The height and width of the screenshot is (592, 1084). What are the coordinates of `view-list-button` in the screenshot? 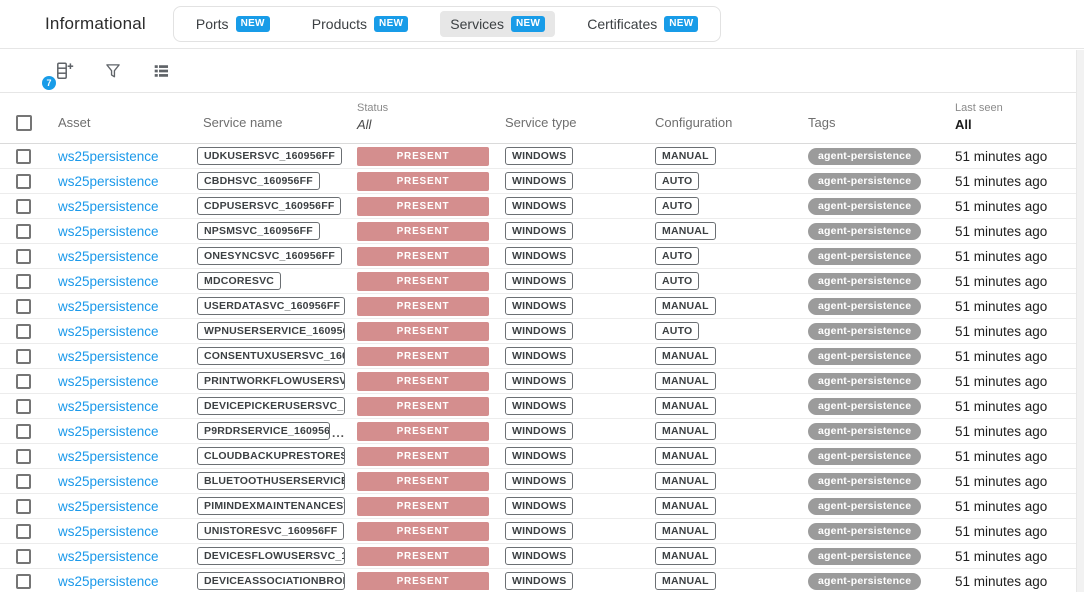 It's located at (161, 71).